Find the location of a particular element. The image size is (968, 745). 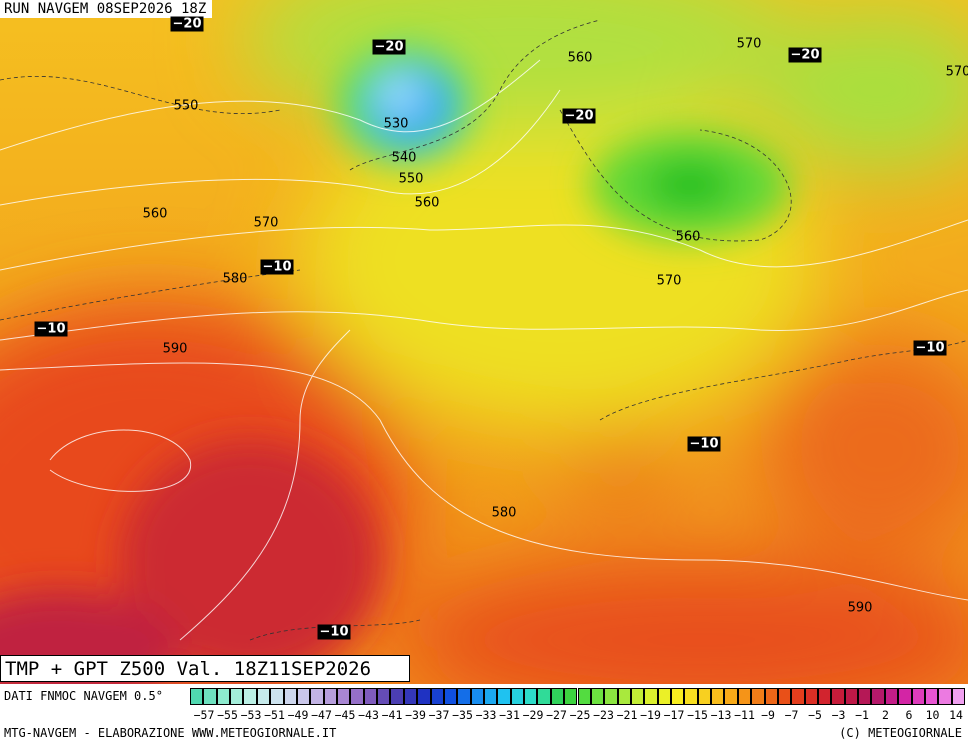

colorbar-label: −47 is located at coordinates (321, 715).